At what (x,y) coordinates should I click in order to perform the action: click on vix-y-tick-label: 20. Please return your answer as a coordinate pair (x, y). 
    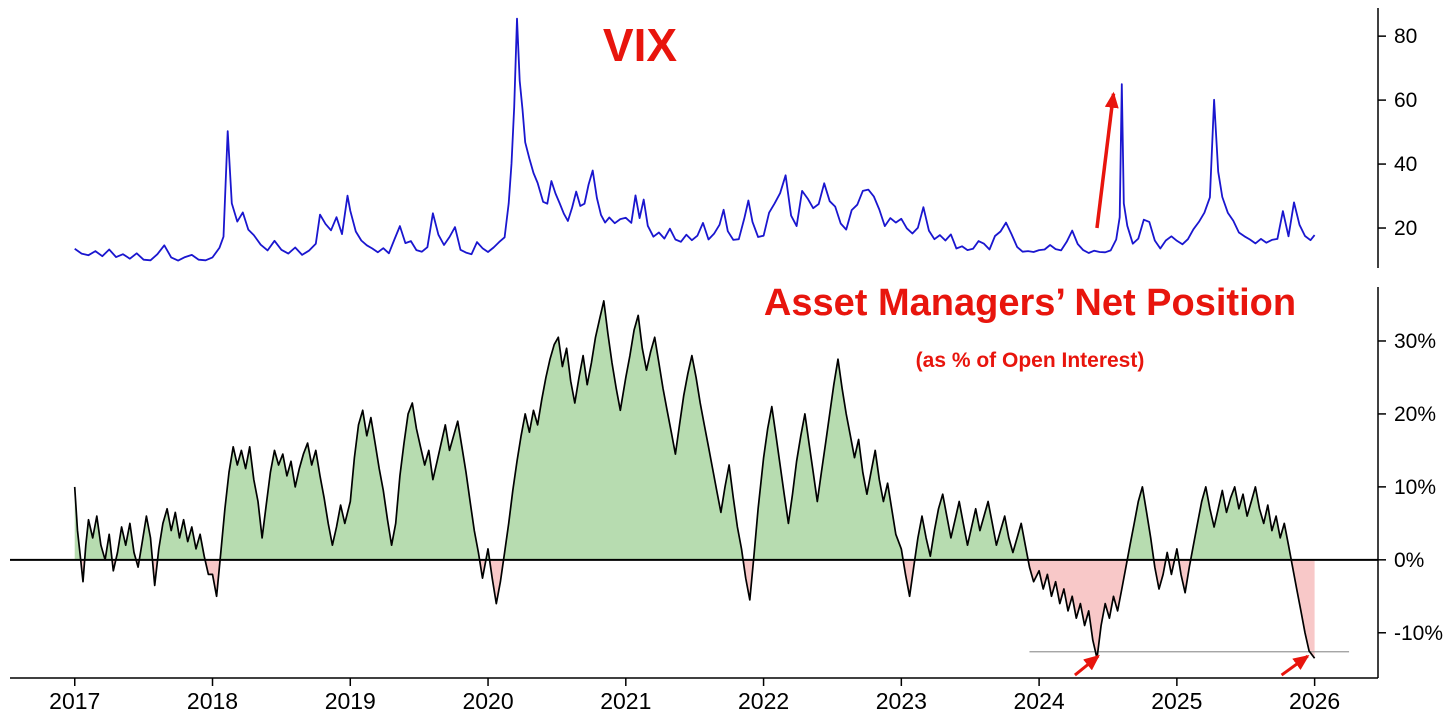
    Looking at the image, I should click on (1405, 228).